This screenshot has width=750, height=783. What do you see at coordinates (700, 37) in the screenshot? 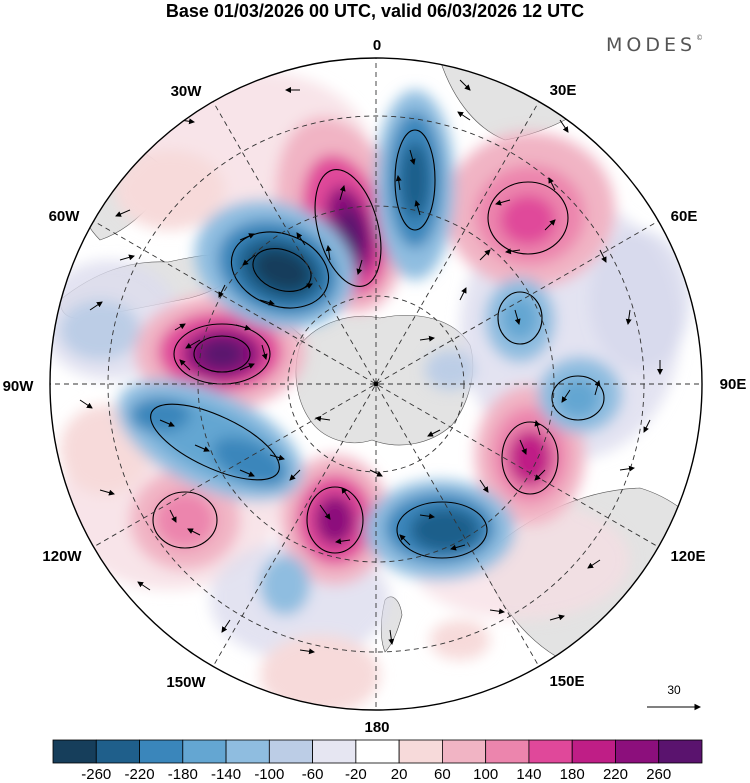
I see `brand-mark: ©` at bounding box center [700, 37].